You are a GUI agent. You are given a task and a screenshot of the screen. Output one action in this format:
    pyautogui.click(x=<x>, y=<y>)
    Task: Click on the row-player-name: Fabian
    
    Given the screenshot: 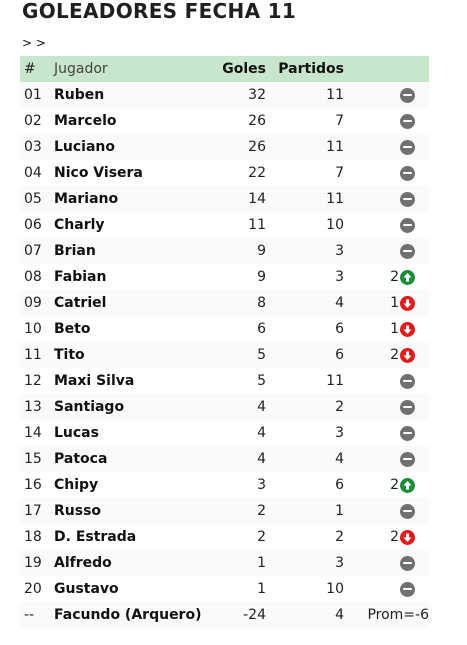 What is the action you would take?
    pyautogui.click(x=80, y=277)
    